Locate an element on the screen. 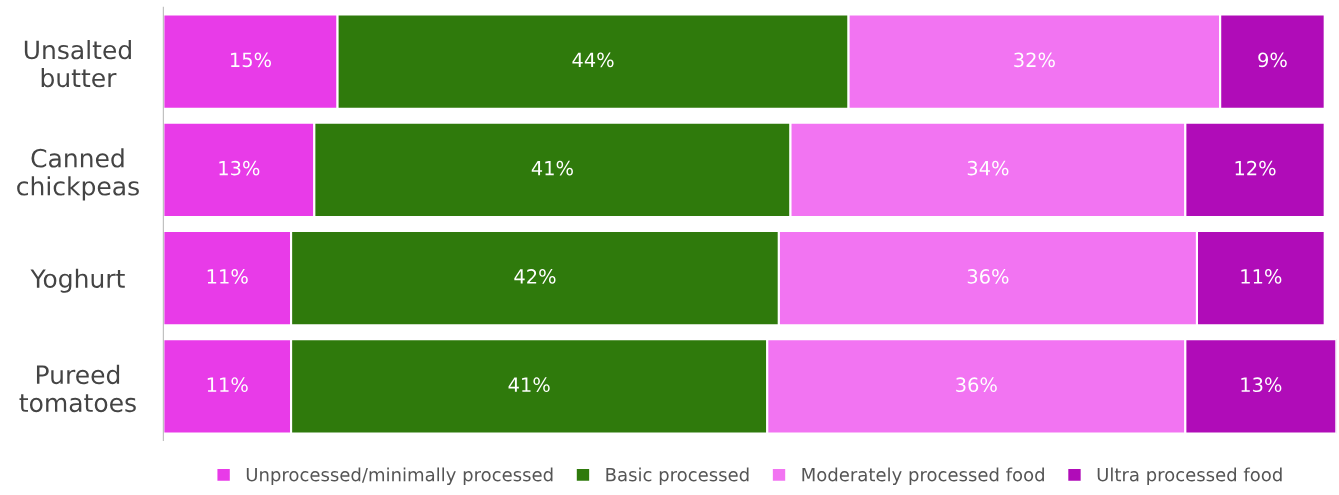  data-label: 12% is located at coordinates (1255, 168).